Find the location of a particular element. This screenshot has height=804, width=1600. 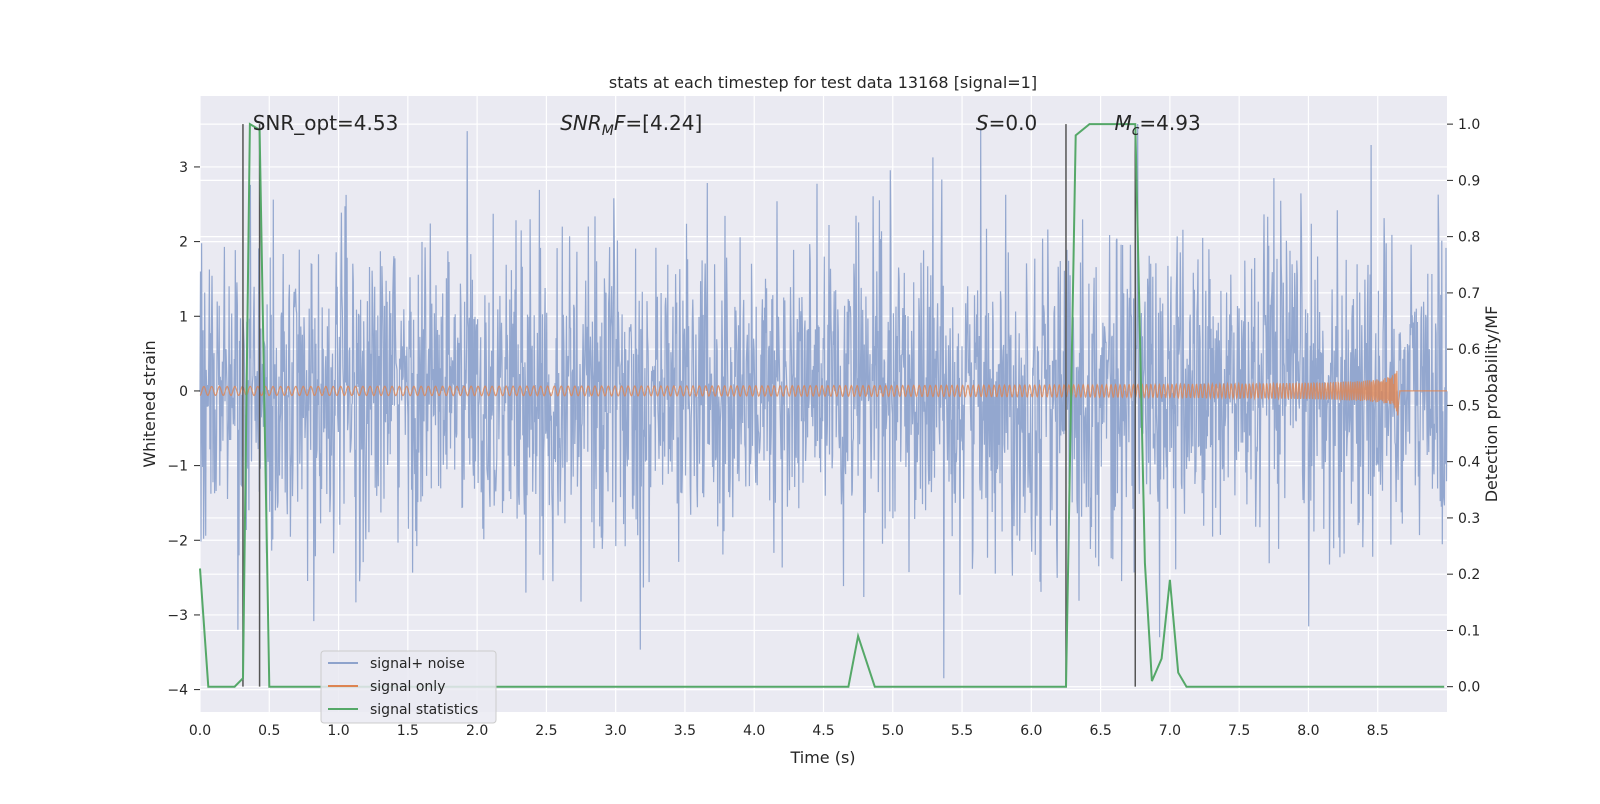

y-left-tick-label: 2 is located at coordinates (183, 243).